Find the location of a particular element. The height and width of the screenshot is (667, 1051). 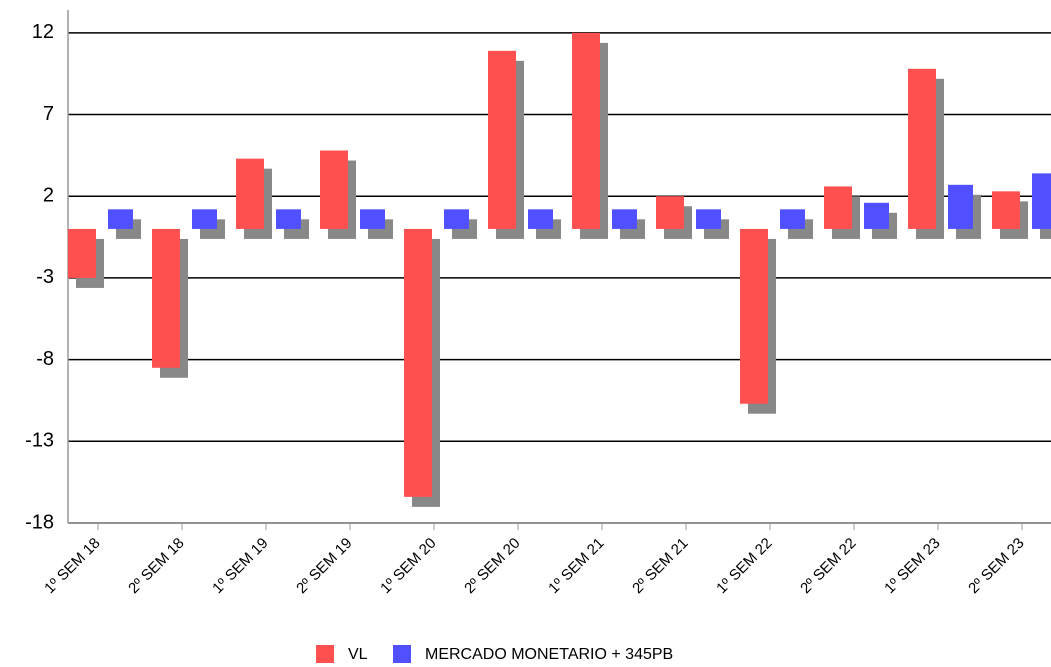

y-tick-label: -18 is located at coordinates (39, 522).